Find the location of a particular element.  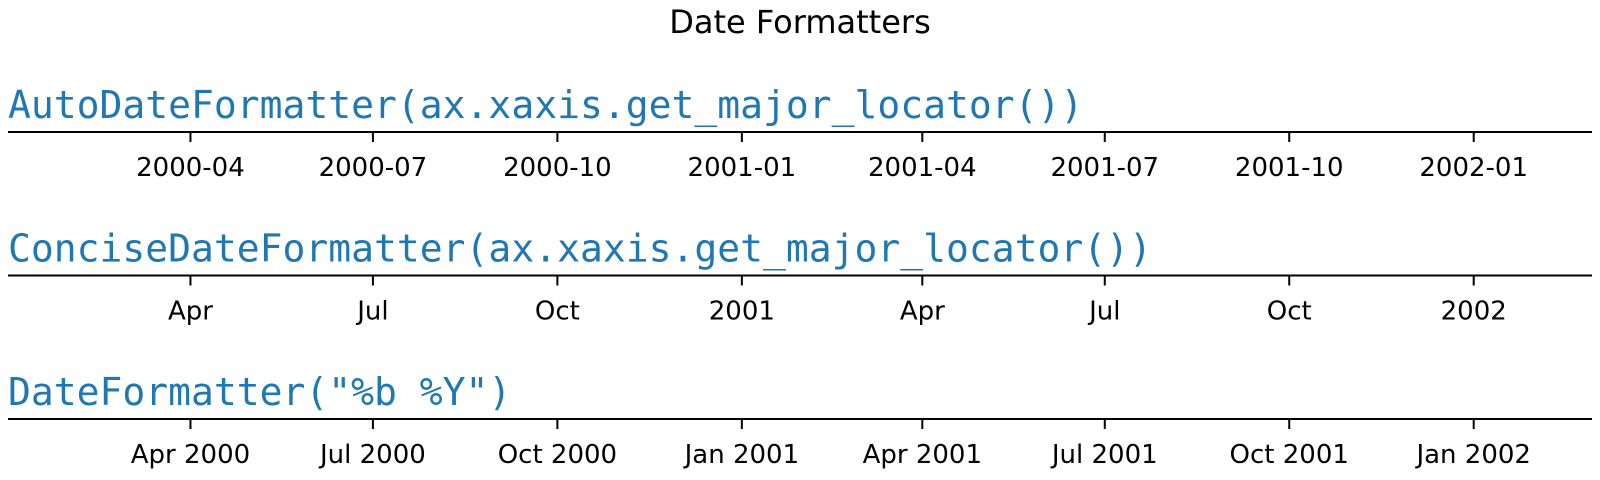

tick-label: 2000-04 is located at coordinates (190, 168).